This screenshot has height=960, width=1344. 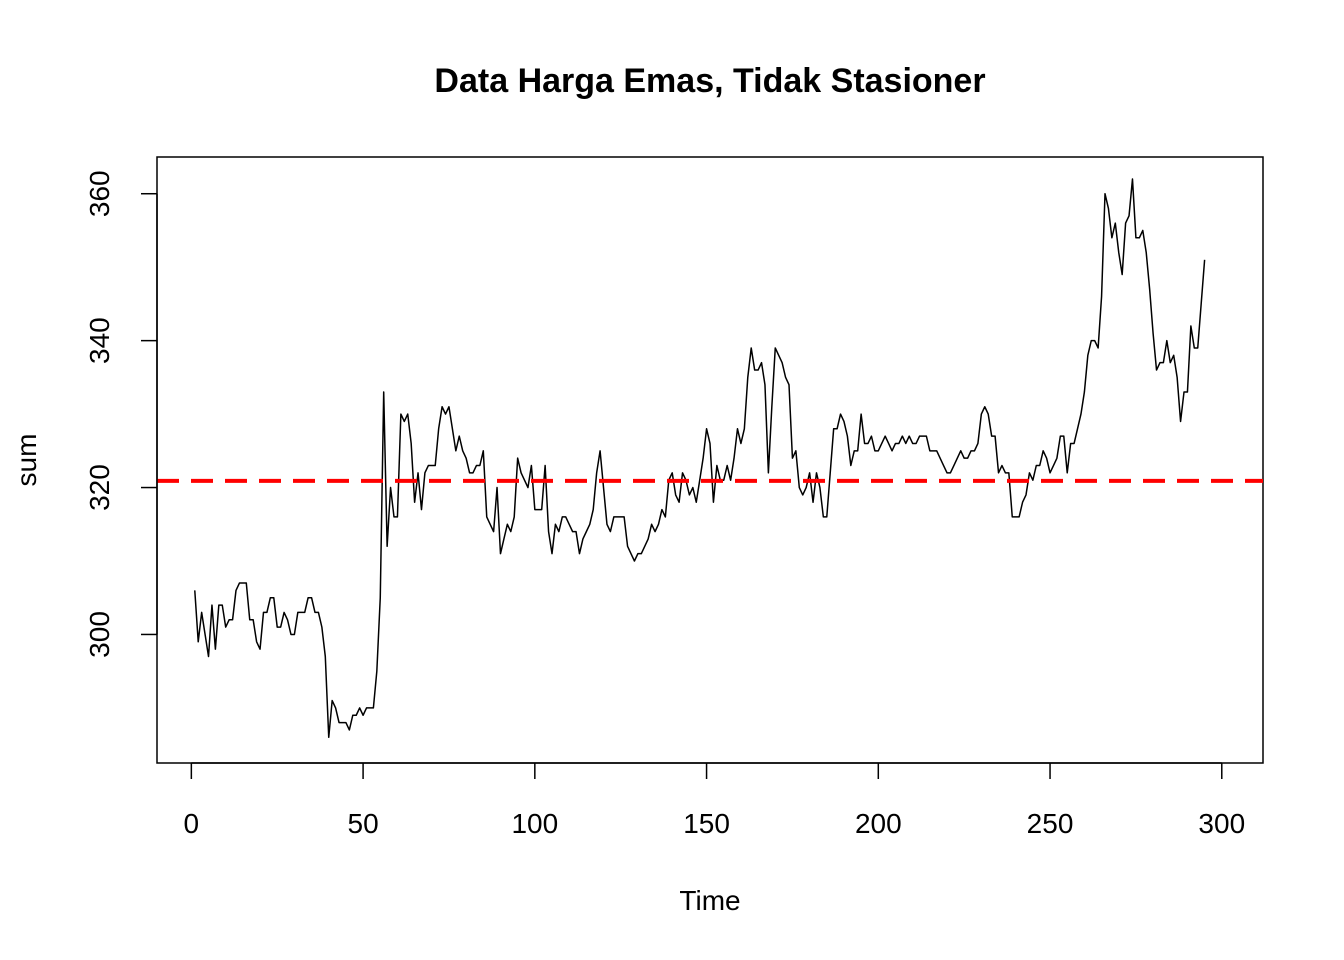 What do you see at coordinates (1221, 823) in the screenshot?
I see `x-tick-label-300: 300` at bounding box center [1221, 823].